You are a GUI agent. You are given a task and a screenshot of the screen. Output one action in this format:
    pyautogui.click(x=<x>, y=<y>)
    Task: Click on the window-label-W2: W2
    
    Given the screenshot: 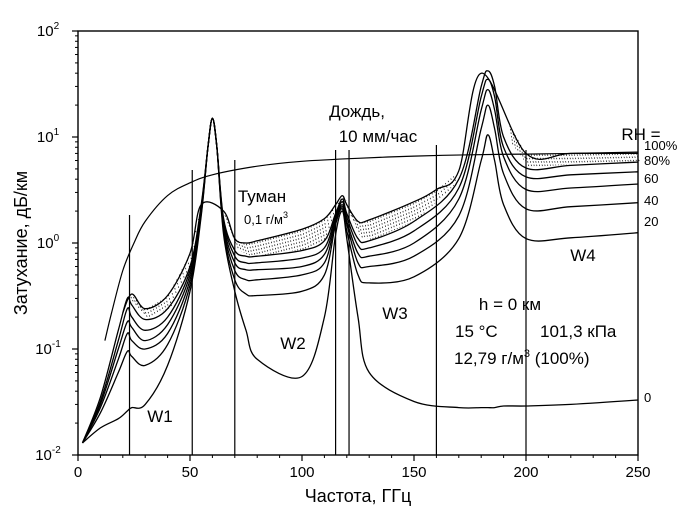 What is the action you would take?
    pyautogui.click(x=293, y=343)
    